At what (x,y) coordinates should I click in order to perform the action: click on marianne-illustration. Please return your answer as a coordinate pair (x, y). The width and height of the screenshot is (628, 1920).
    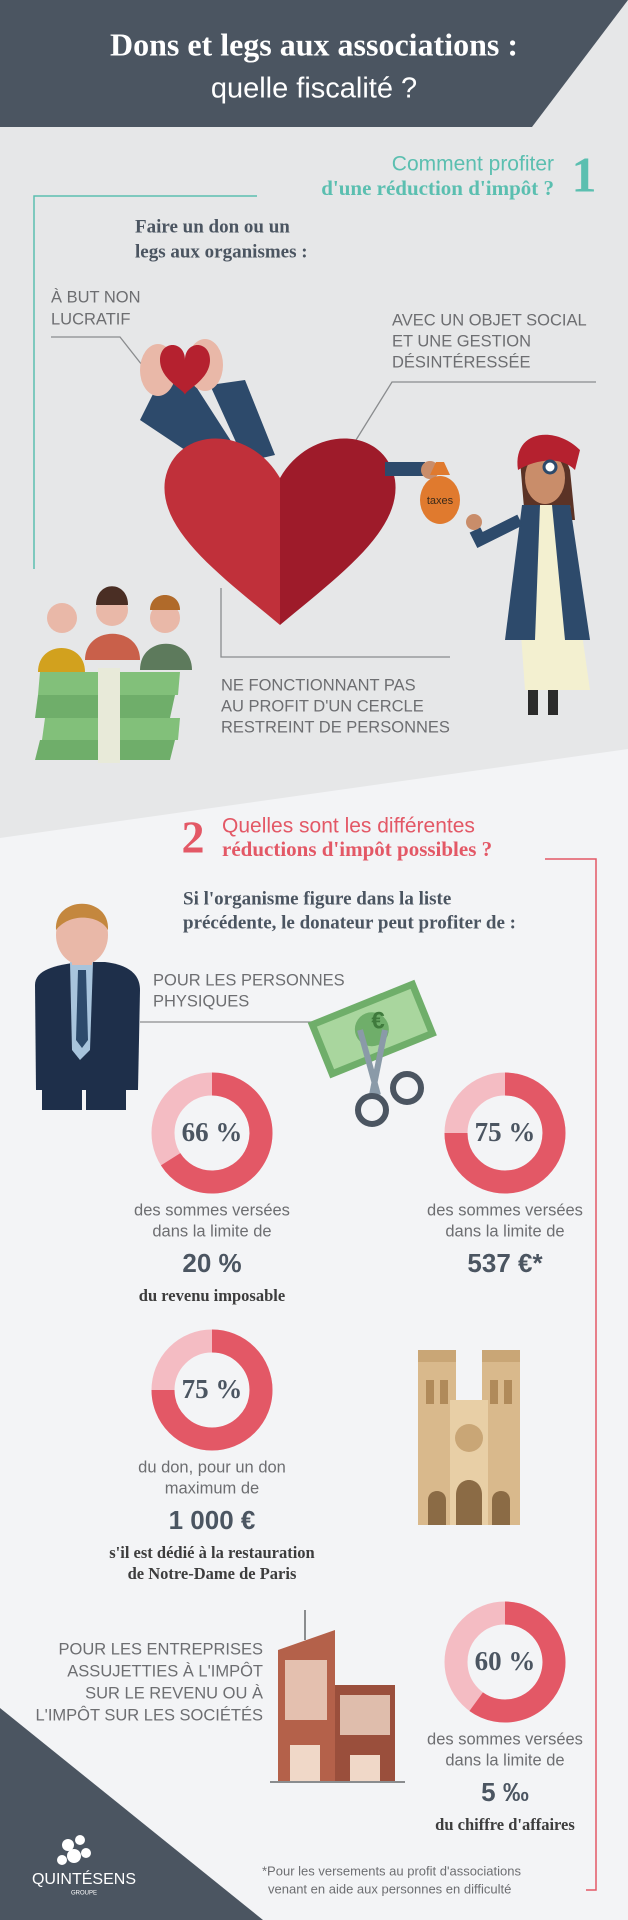
    Looking at the image, I should click on (528, 574).